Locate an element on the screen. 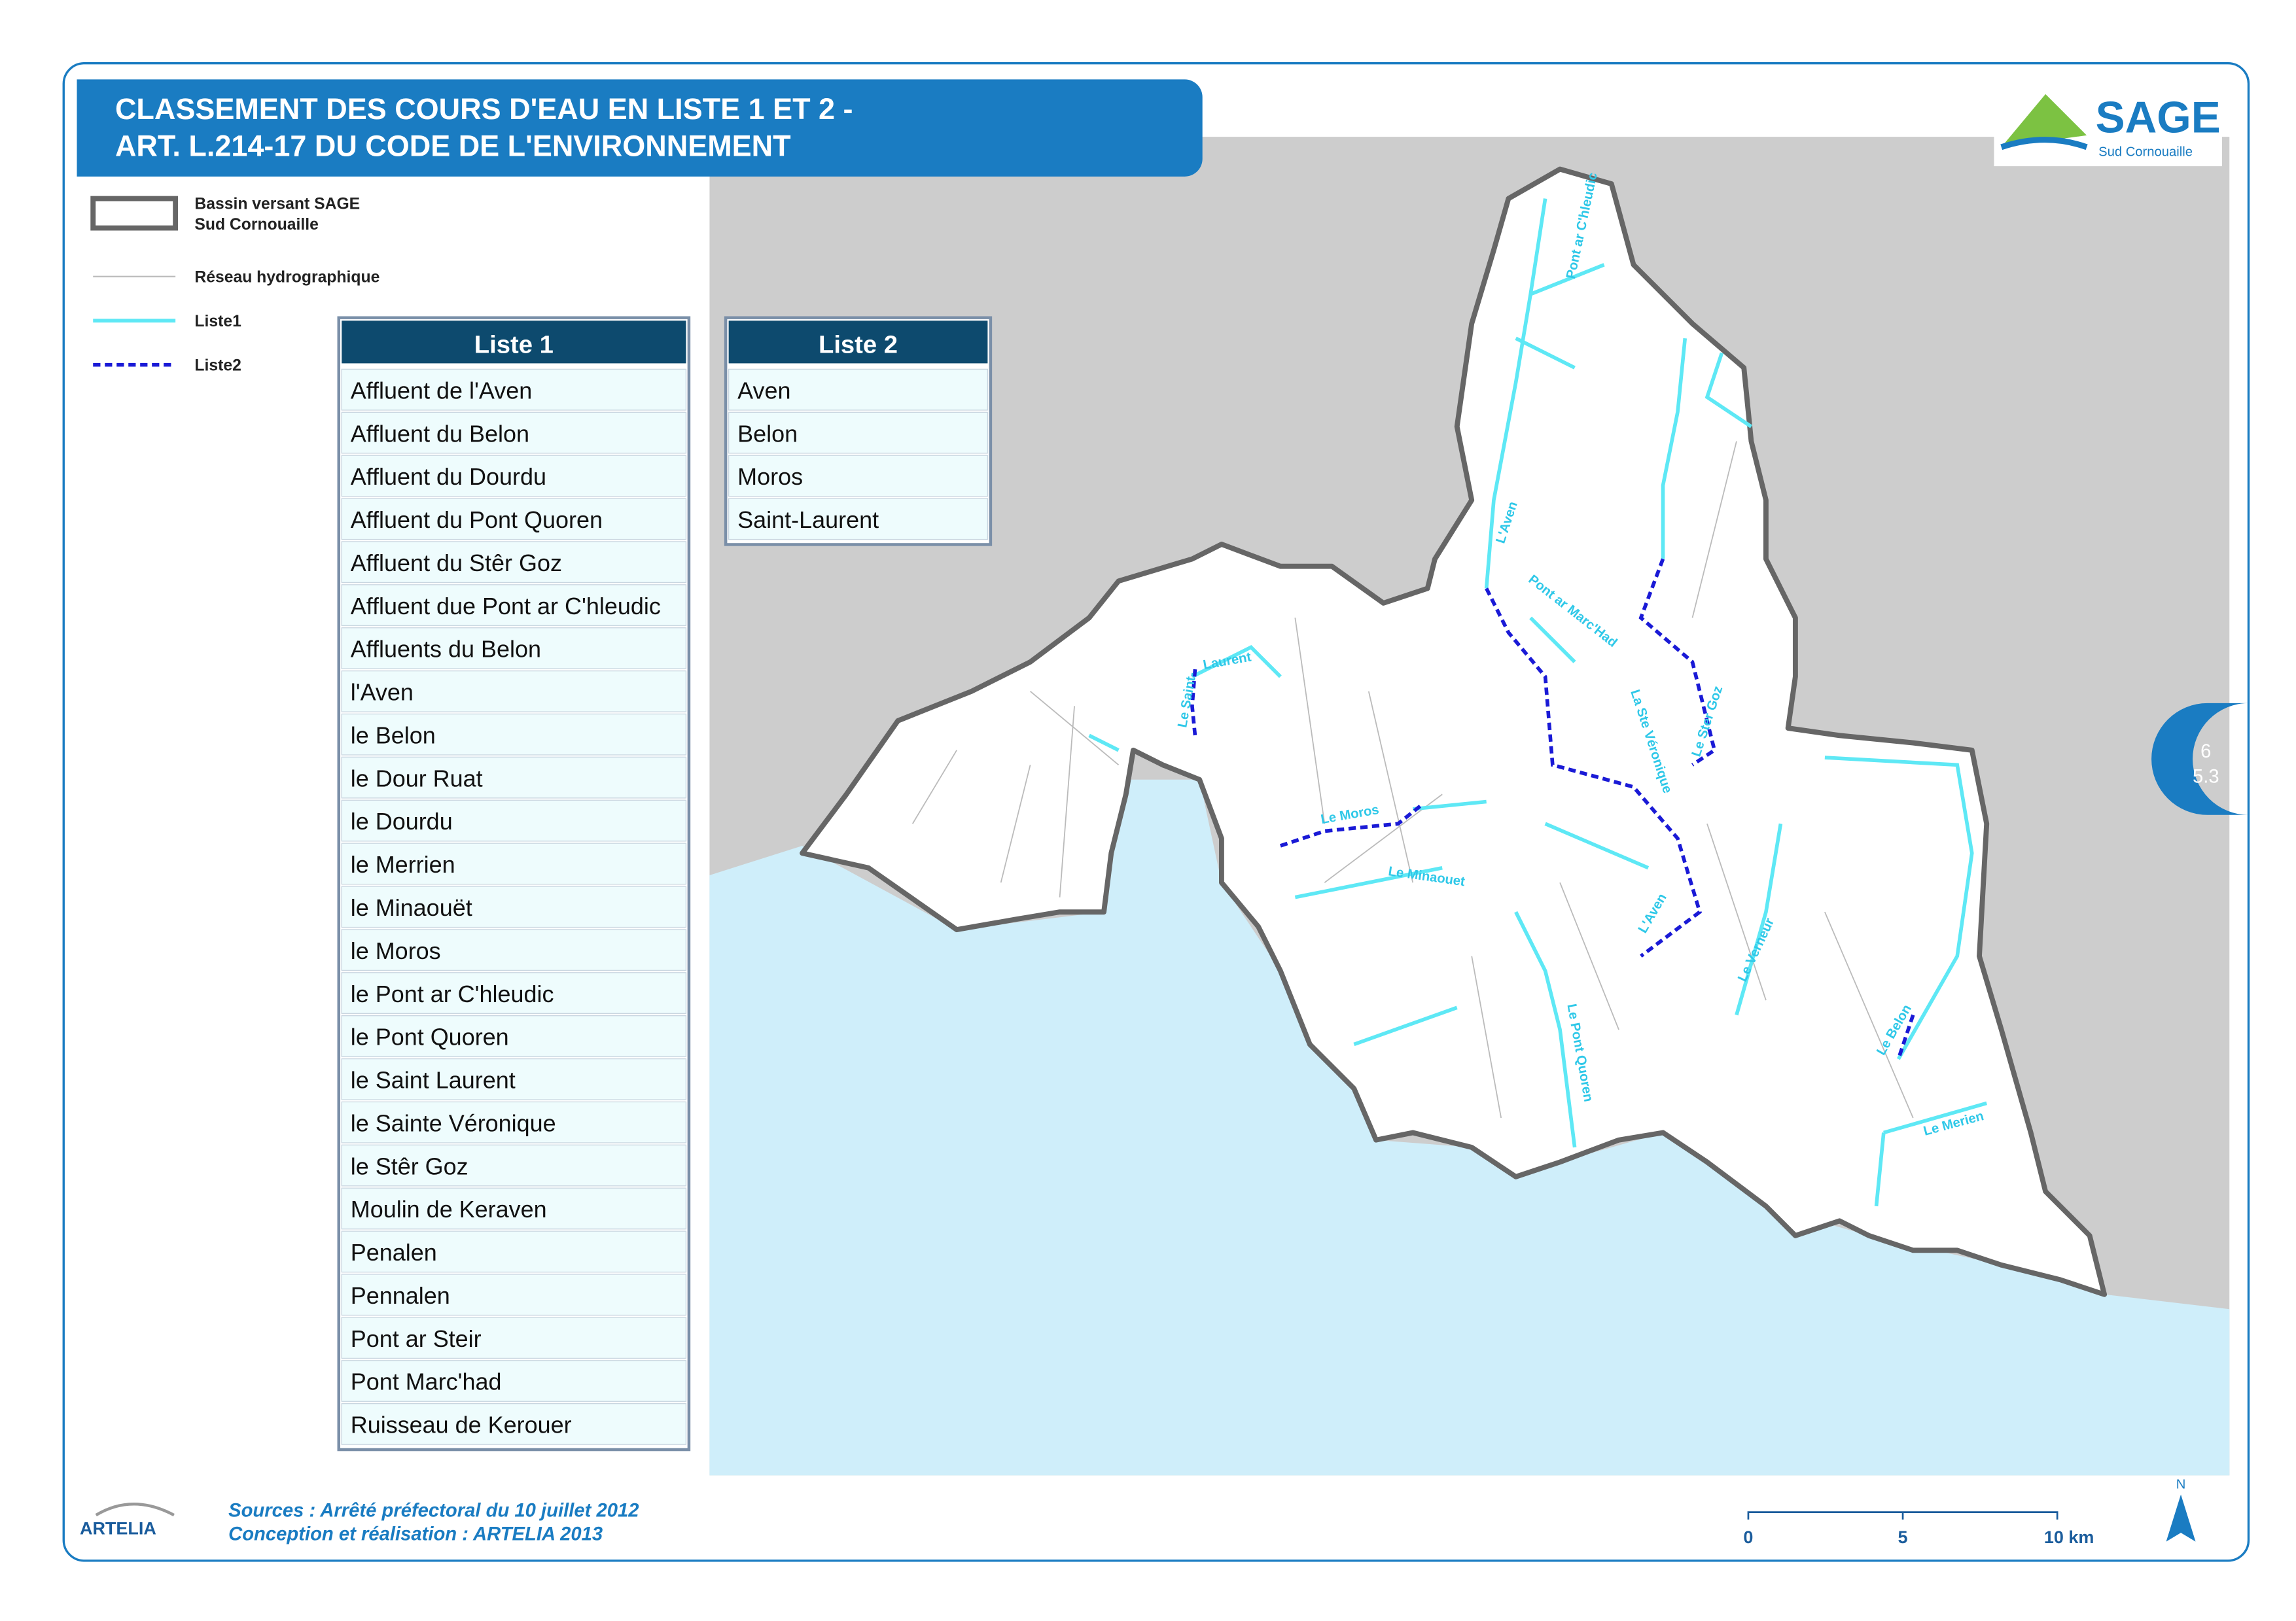 This screenshot has height=1621, width=2296. table-cell: Aven is located at coordinates (764, 390).